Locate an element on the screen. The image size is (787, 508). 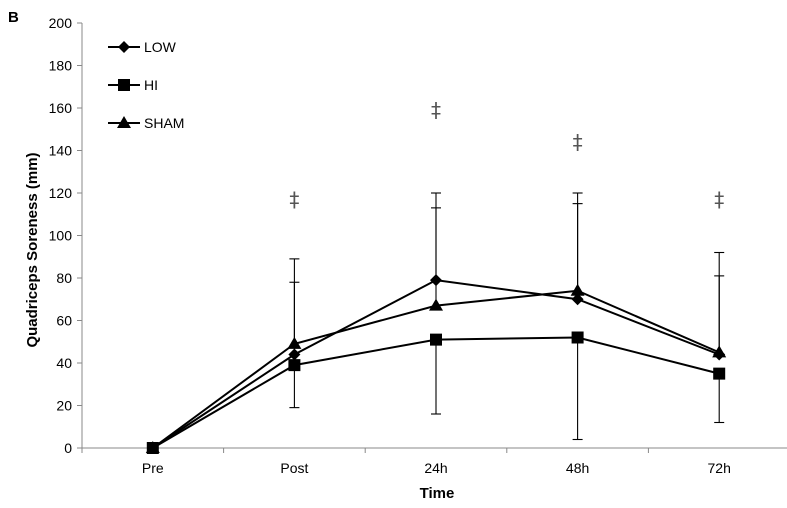
x-tick-label-72h: 72h is located at coordinates (719, 468).